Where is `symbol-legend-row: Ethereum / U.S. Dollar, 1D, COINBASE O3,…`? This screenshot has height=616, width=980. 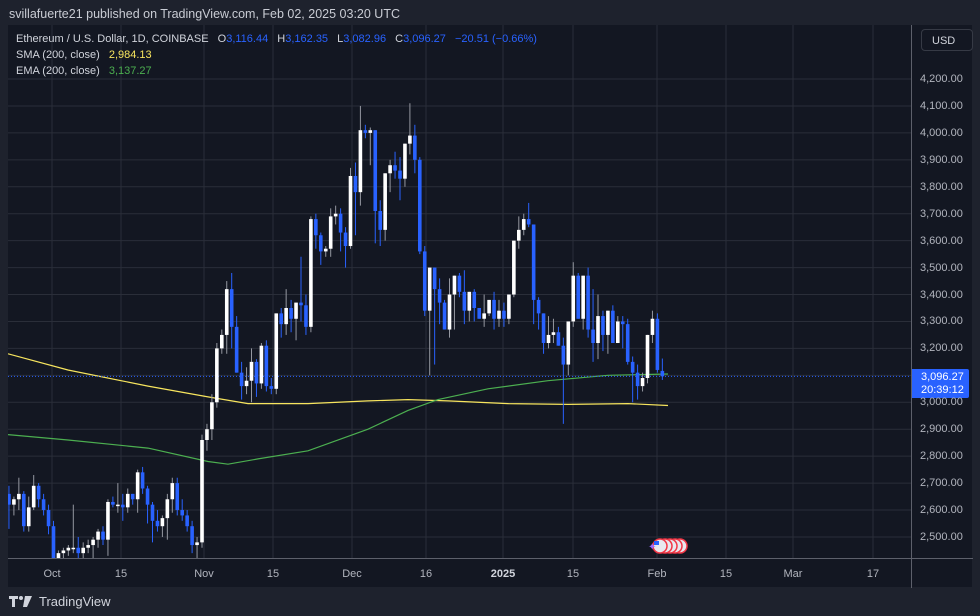 symbol-legend-row: Ethereum / U.S. Dollar, 1D, COINBASE O3,… is located at coordinates (276, 39).